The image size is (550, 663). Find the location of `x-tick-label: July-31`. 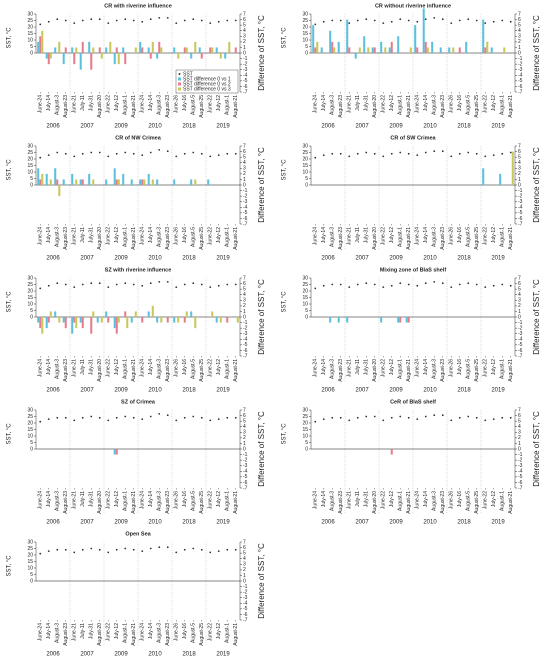

x-tick-label: July-31 is located at coordinates (367, 499).